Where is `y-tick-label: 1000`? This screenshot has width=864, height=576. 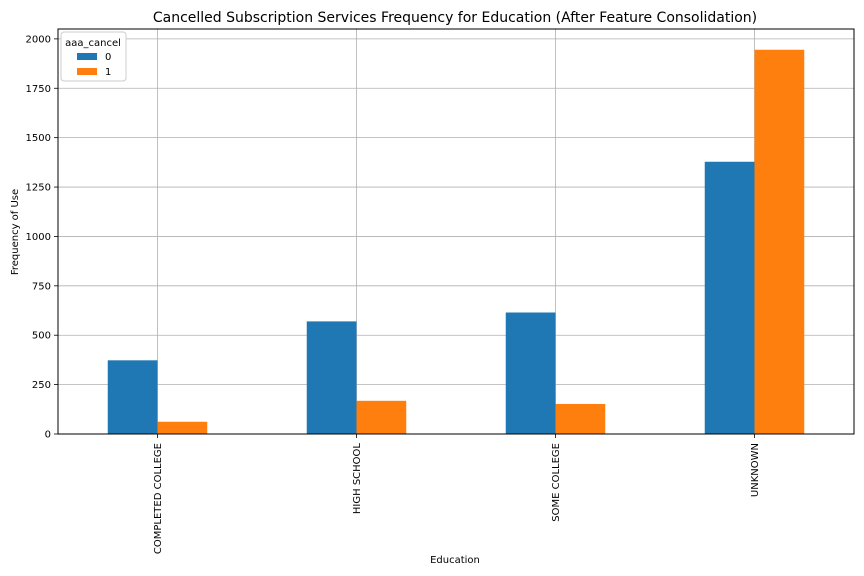 y-tick-label: 1000 is located at coordinates (38, 237).